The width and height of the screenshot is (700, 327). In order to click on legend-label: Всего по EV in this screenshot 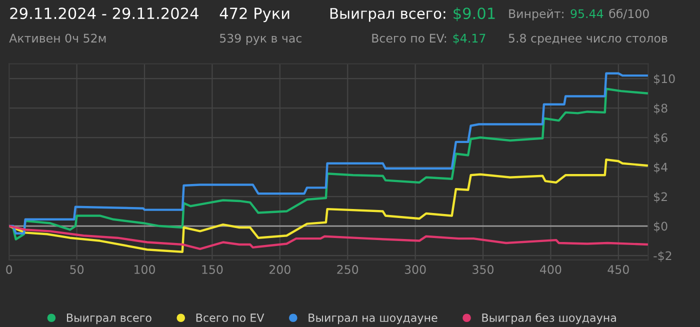, I will do `click(230, 318)`.